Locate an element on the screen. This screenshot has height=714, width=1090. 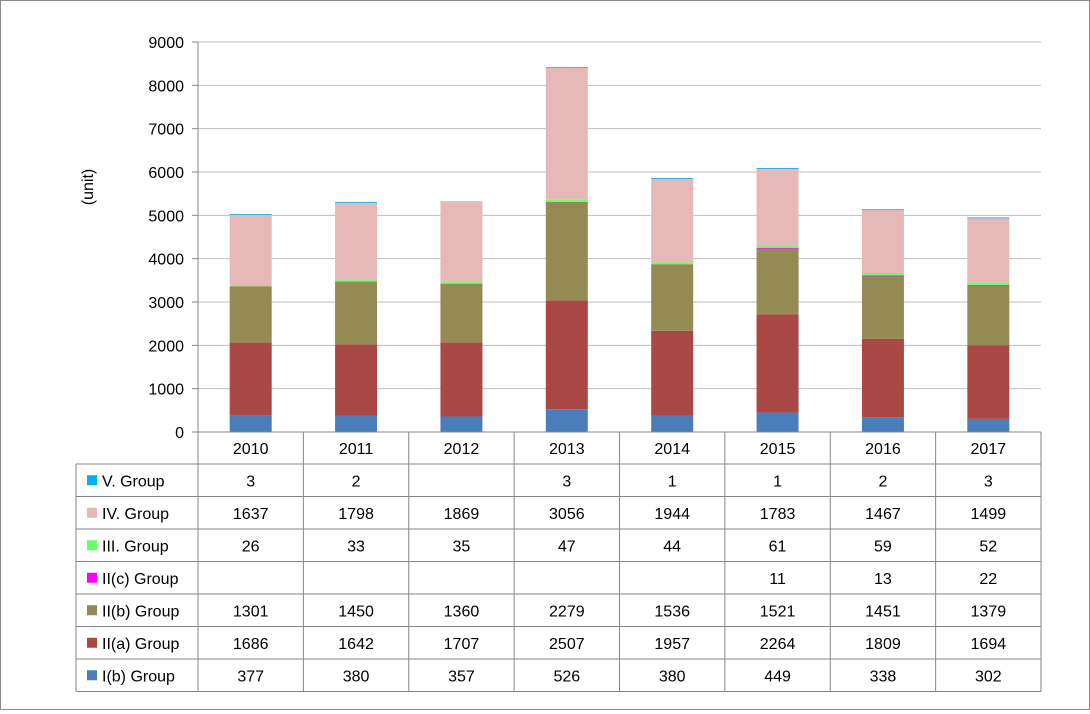
legend-label: II(a) Group is located at coordinates (140, 644).